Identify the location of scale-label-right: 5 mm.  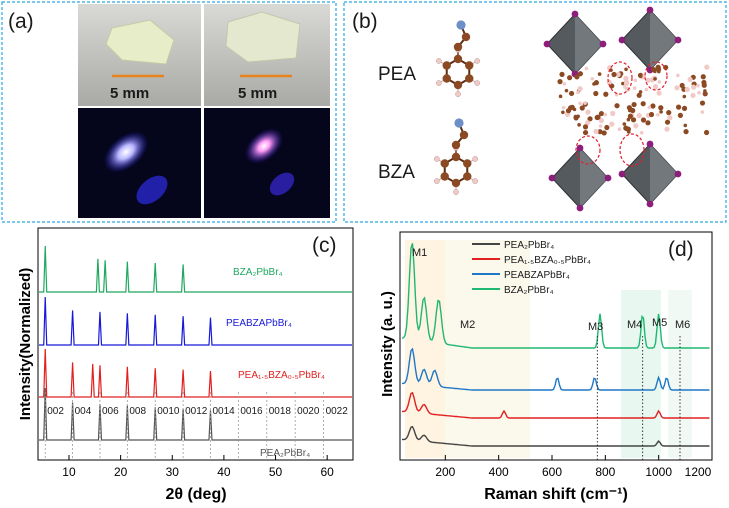
(257, 93).